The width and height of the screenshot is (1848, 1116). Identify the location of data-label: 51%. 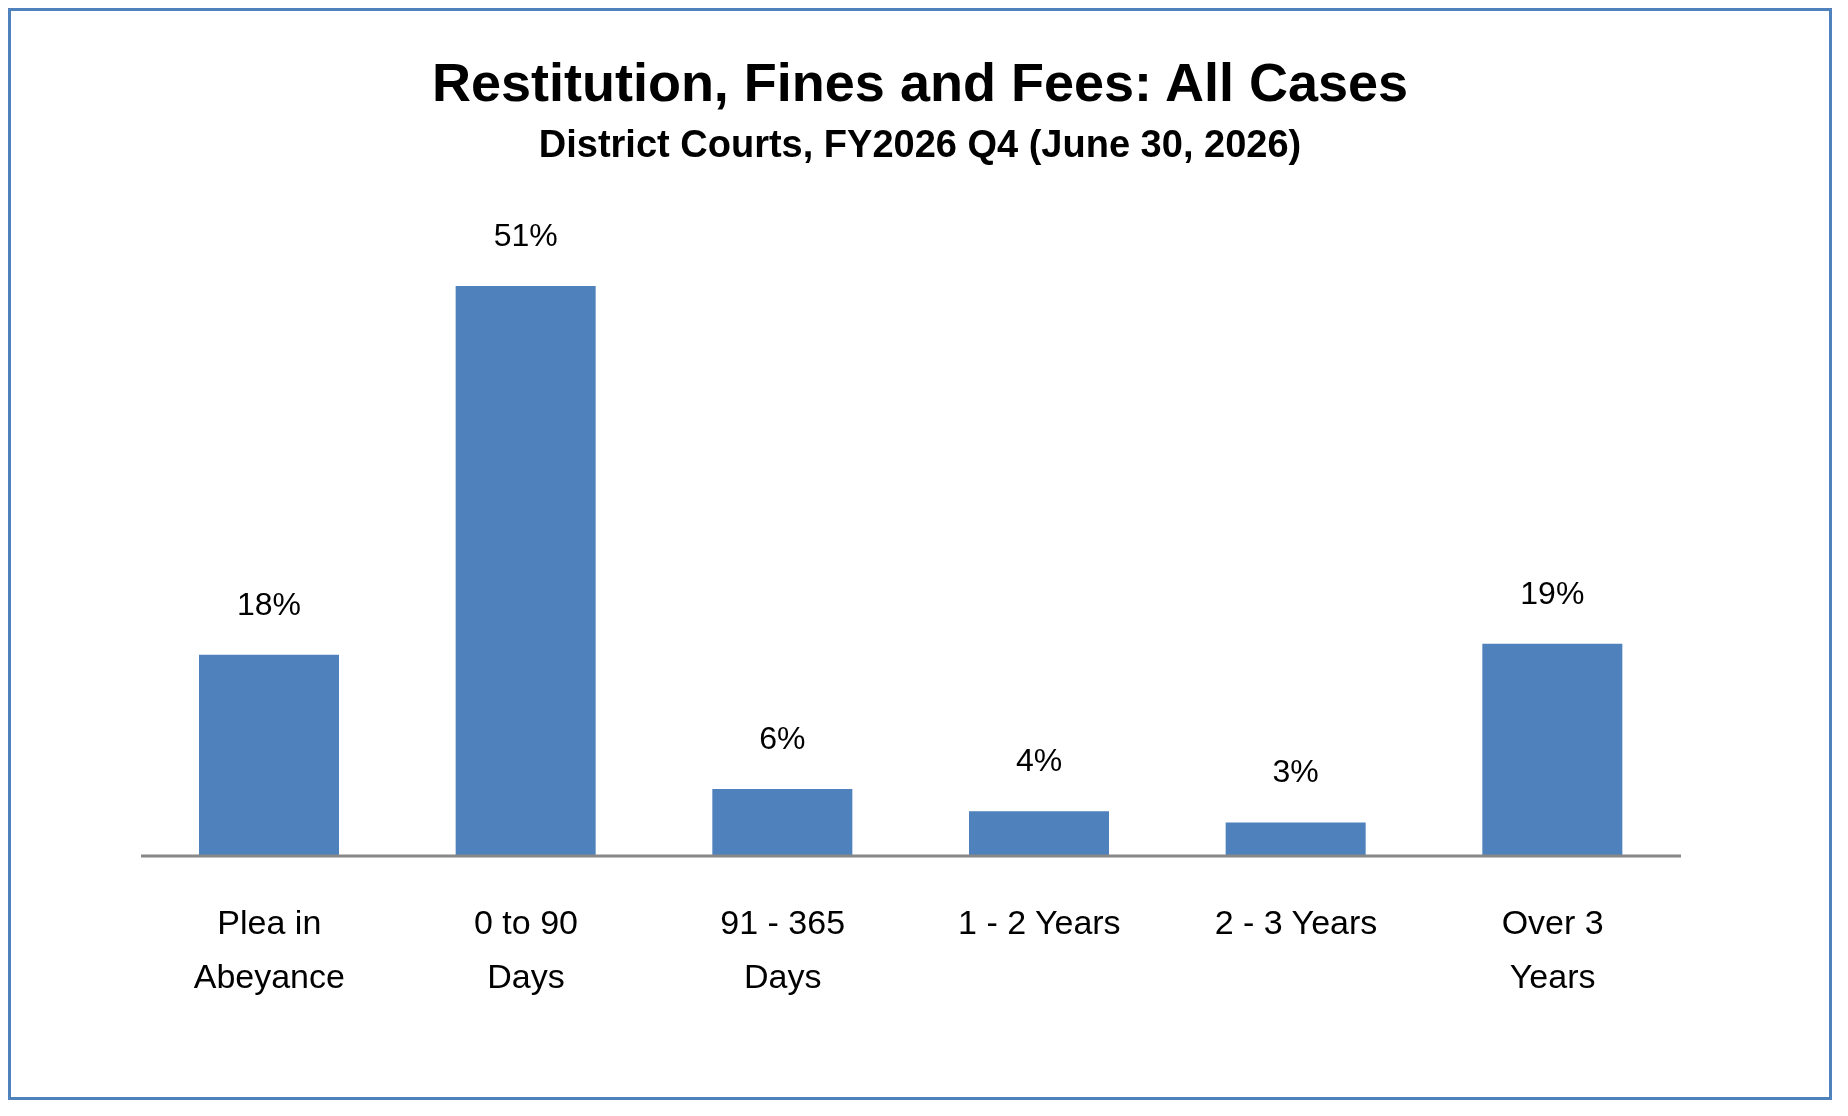
(525, 235).